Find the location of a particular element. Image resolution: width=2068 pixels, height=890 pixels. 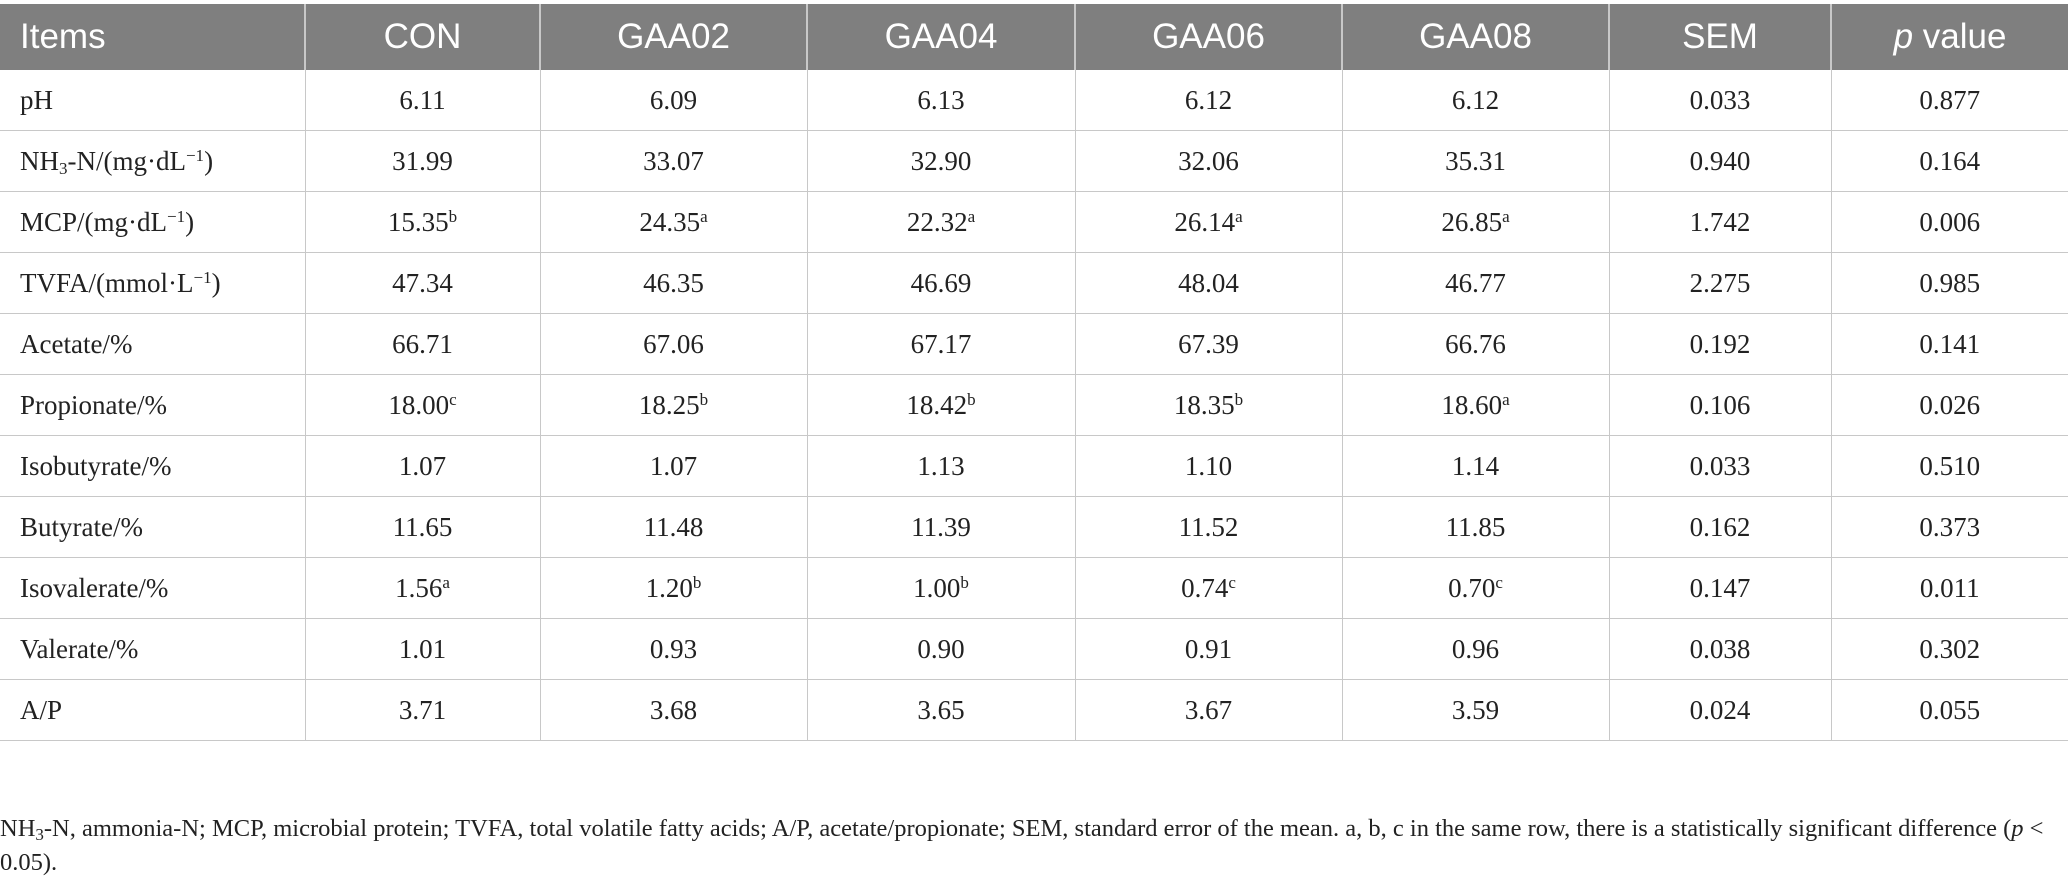

item-text-pre: NH is located at coordinates (39, 160).